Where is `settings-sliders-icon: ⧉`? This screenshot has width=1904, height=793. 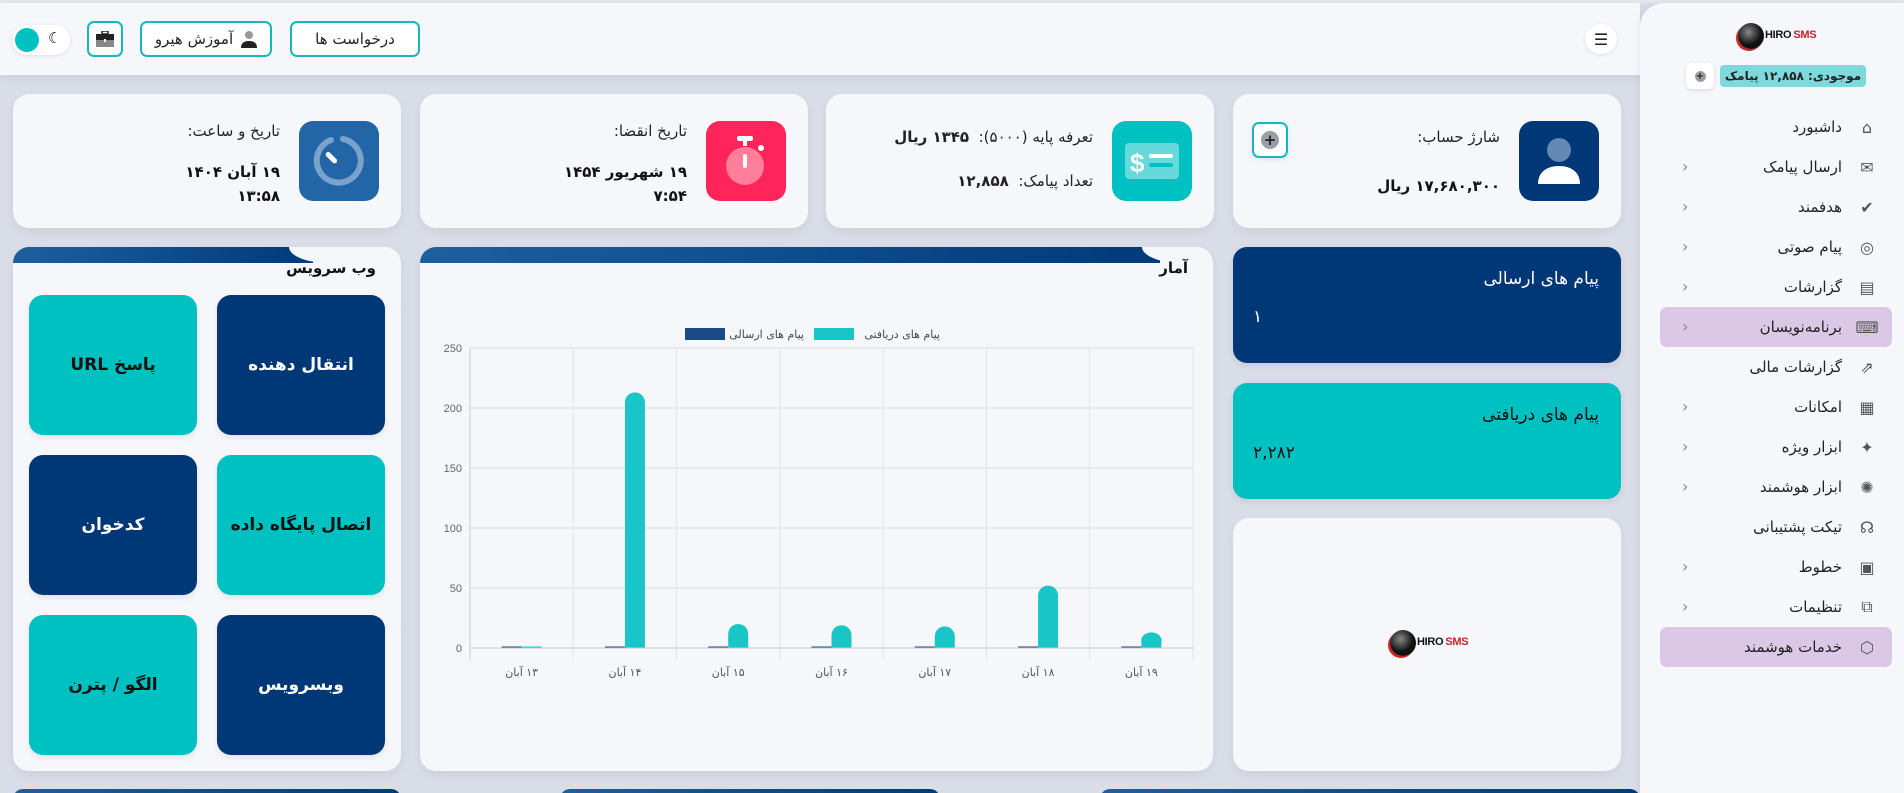 settings-sliders-icon: ⧉ is located at coordinates (1867, 606).